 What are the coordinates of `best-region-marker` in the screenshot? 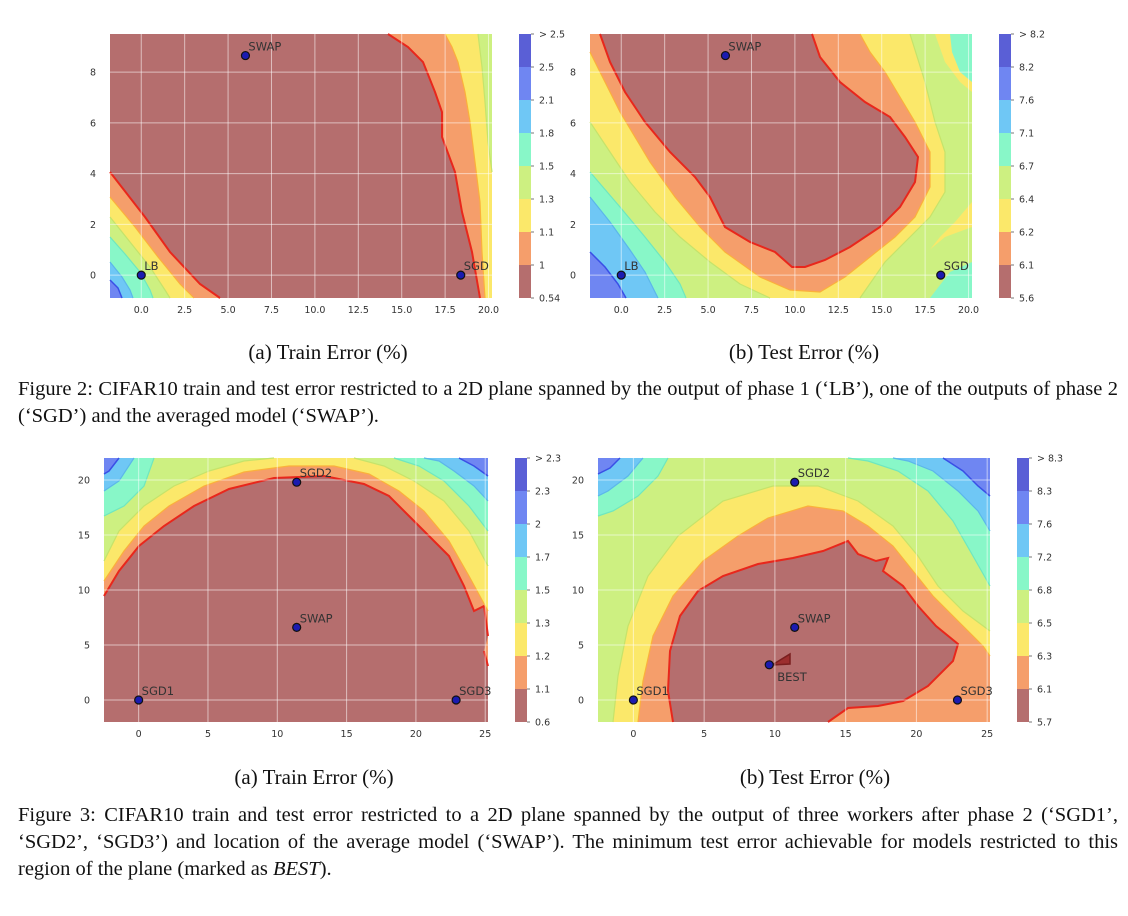 It's located at (781, 659).